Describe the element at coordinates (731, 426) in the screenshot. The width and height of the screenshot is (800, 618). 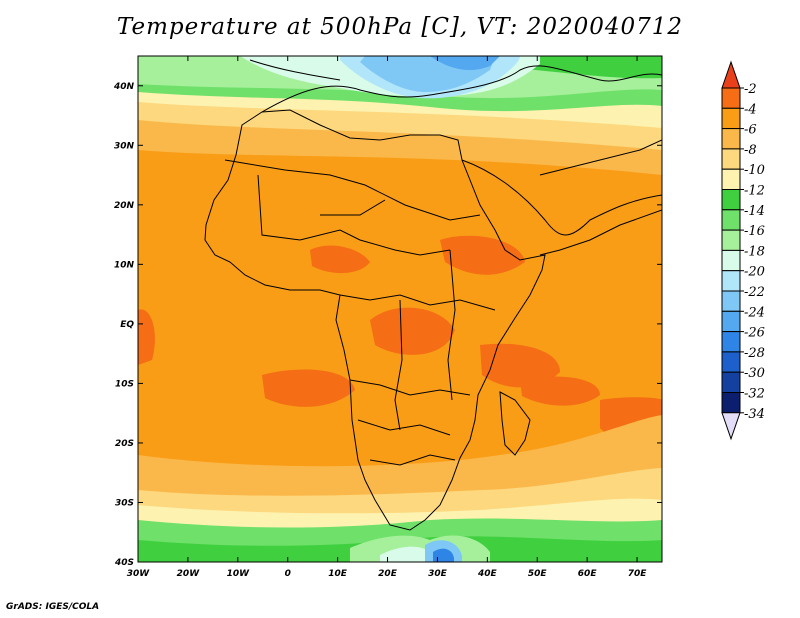
I see `colorbar-bottom-arrow` at that location.